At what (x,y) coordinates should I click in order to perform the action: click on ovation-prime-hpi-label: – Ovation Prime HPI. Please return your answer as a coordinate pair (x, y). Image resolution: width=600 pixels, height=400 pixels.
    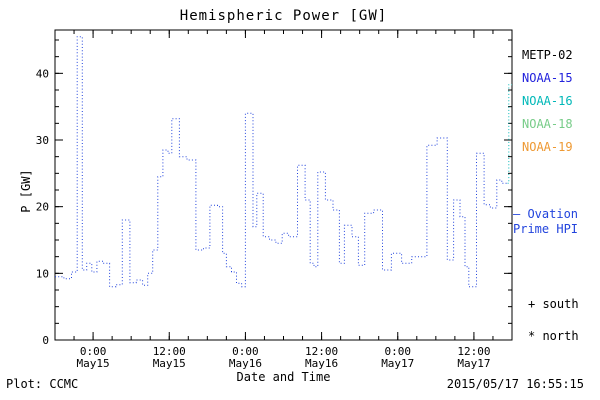
    Looking at the image, I should click on (545, 222).